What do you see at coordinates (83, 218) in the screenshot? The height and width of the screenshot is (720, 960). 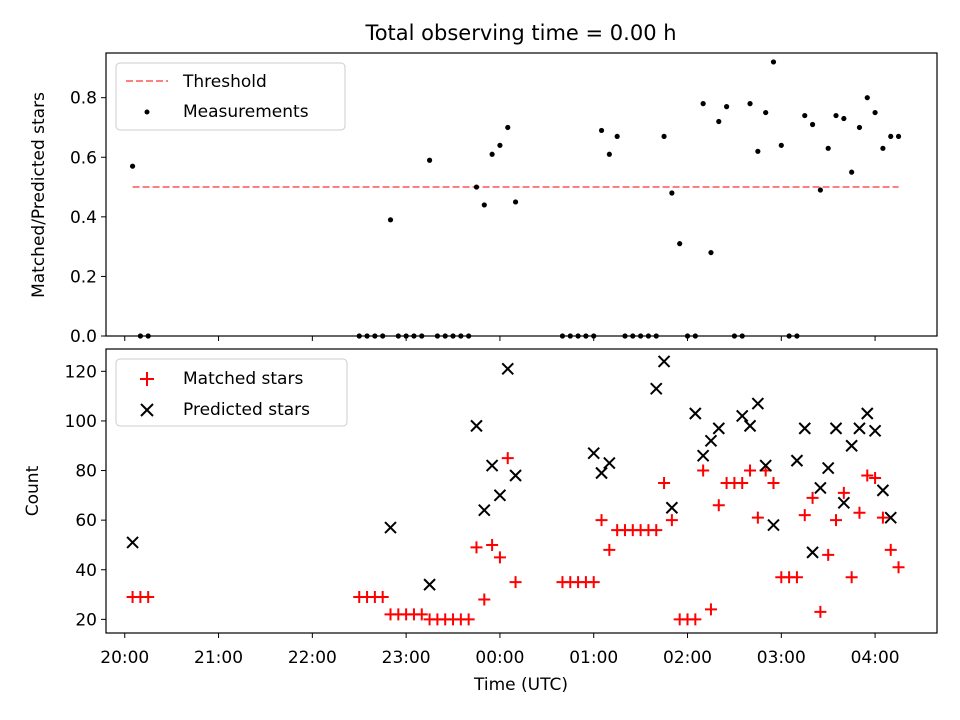 I see `top-y-tick-label: 0.4` at bounding box center [83, 218].